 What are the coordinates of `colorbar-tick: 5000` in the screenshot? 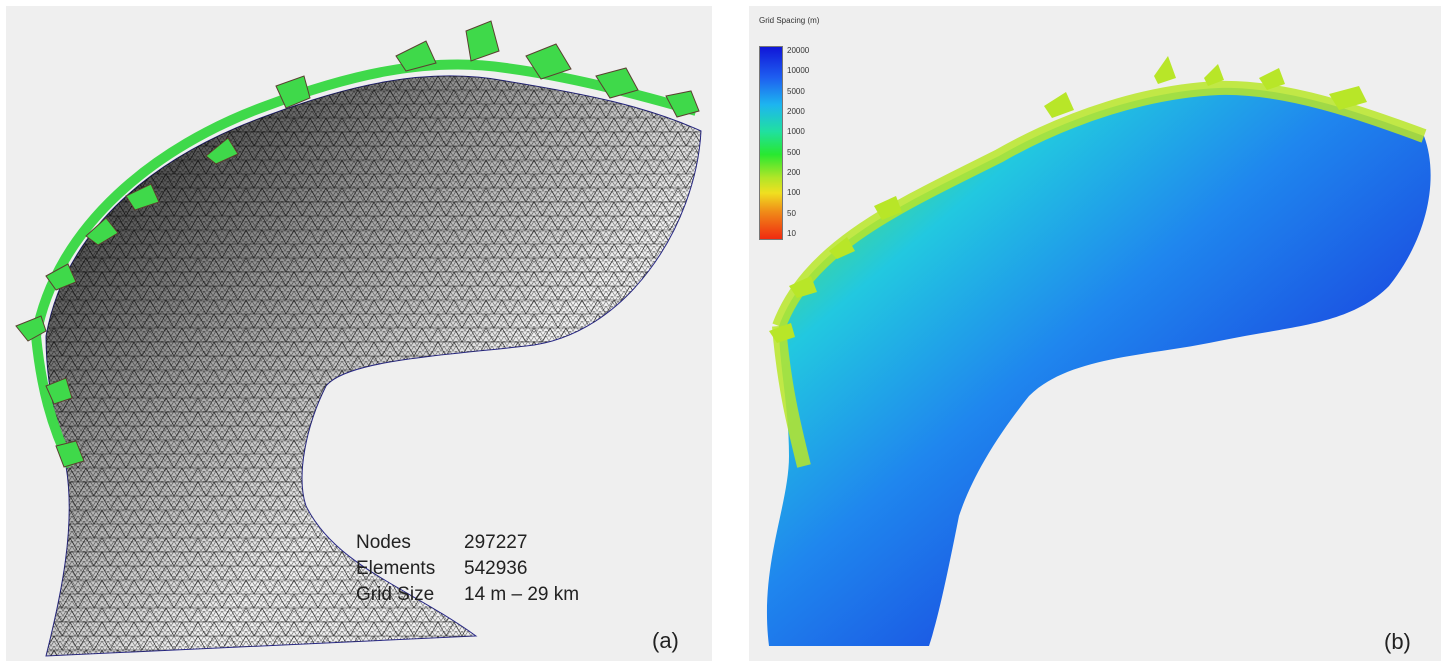 It's located at (796, 91).